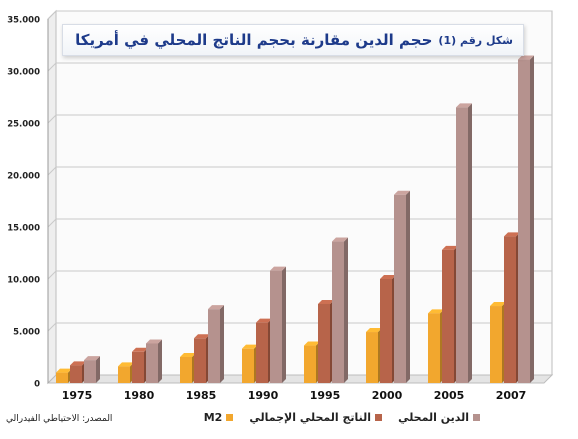 The image size is (578, 439). Describe the element at coordinates (201, 395) in the screenshot. I see `x-tick-label: 1985` at that location.